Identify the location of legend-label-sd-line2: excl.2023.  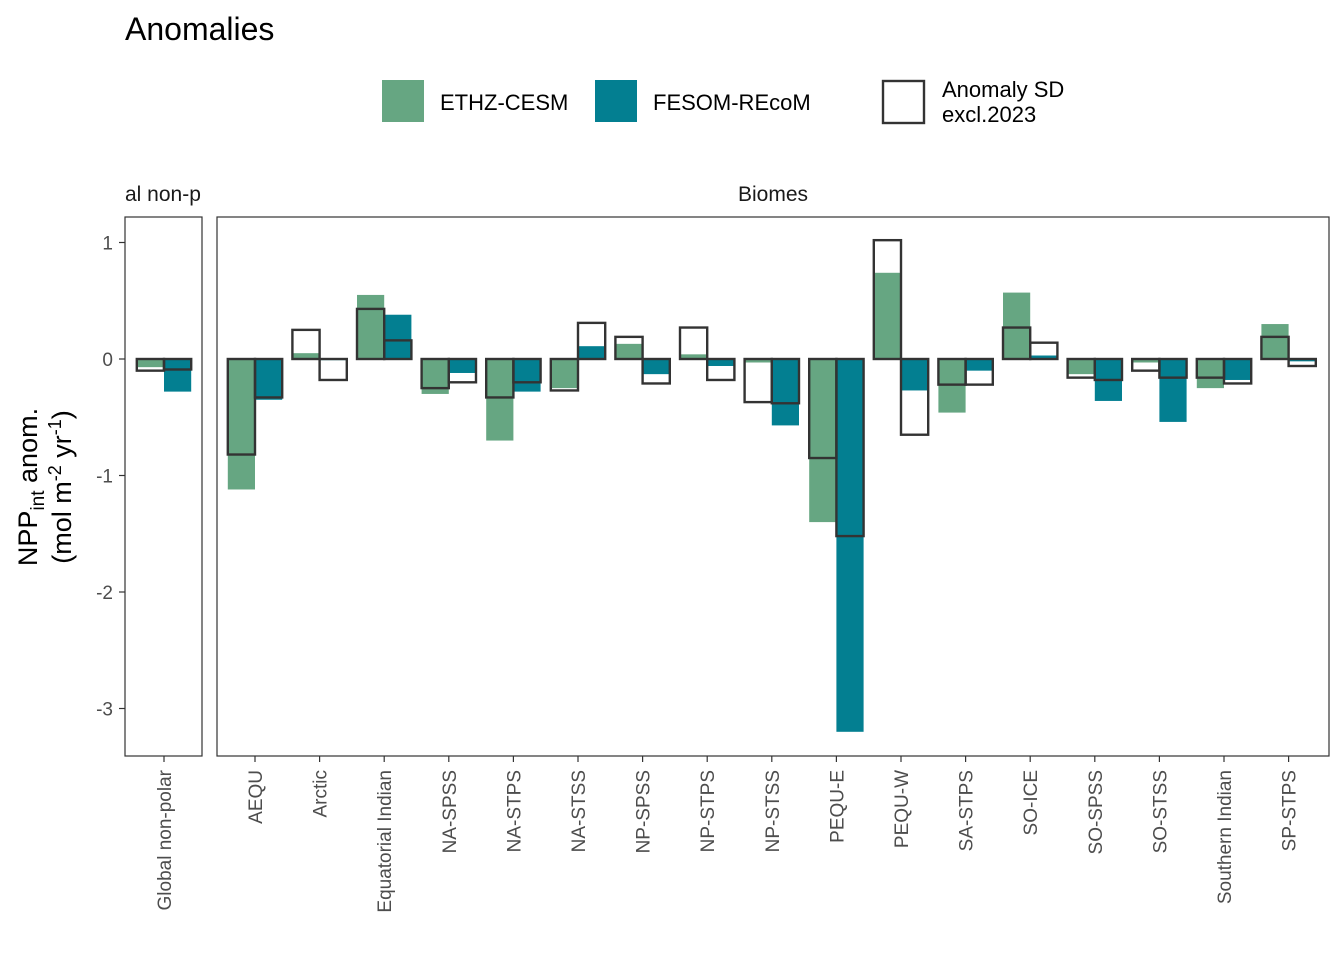
(989, 114).